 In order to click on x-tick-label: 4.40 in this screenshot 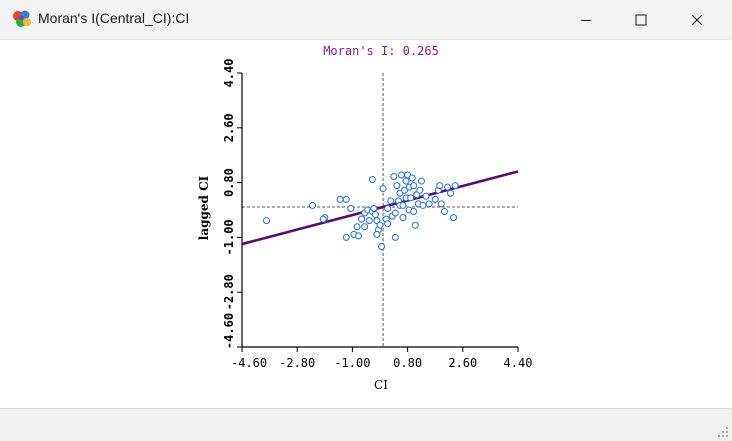, I will do `click(518, 363)`.